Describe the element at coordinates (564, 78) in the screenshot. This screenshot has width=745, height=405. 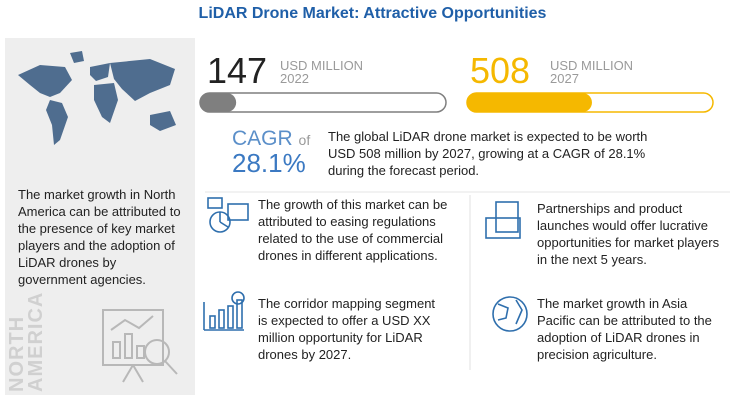
I see `stat-year: 2027` at that location.